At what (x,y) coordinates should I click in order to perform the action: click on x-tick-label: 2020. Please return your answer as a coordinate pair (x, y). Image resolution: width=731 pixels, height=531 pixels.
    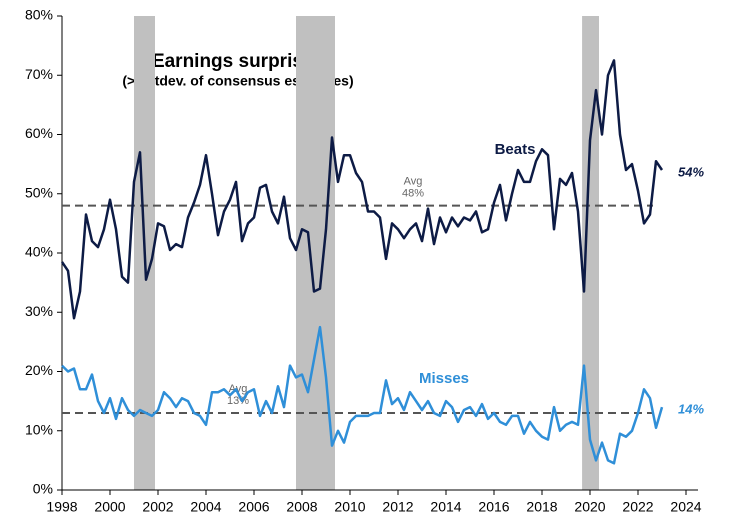
    Looking at the image, I should click on (589, 507).